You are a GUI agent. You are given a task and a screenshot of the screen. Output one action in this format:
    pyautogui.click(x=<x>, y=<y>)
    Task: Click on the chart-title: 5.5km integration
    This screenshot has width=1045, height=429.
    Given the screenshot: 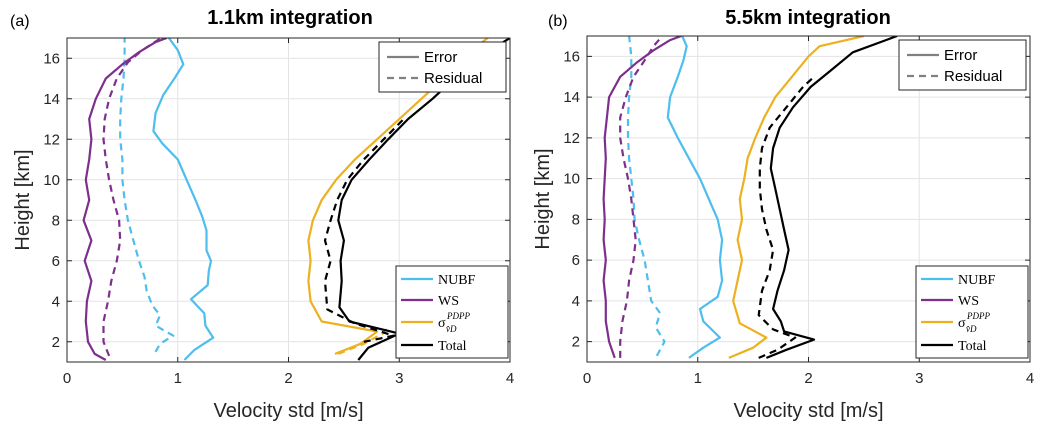 What is the action you would take?
    pyautogui.click(x=808, y=18)
    